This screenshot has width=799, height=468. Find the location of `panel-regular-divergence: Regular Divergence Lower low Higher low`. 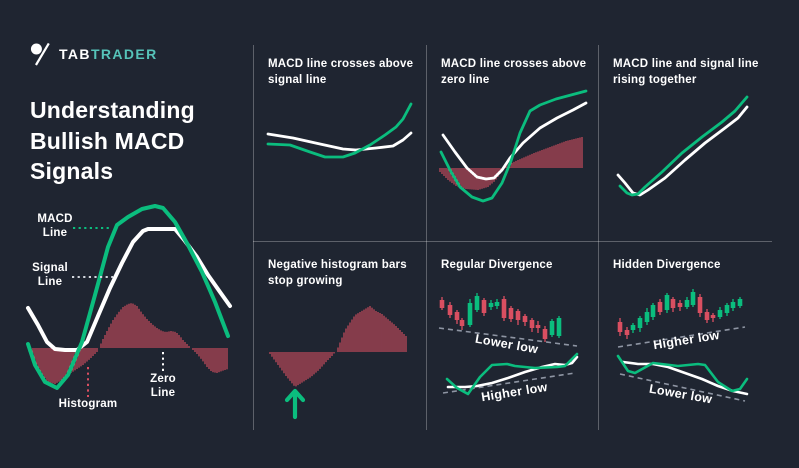

panel-regular-divergence: Regular Divergence Lower low Higher low is located at coordinates (512, 335).